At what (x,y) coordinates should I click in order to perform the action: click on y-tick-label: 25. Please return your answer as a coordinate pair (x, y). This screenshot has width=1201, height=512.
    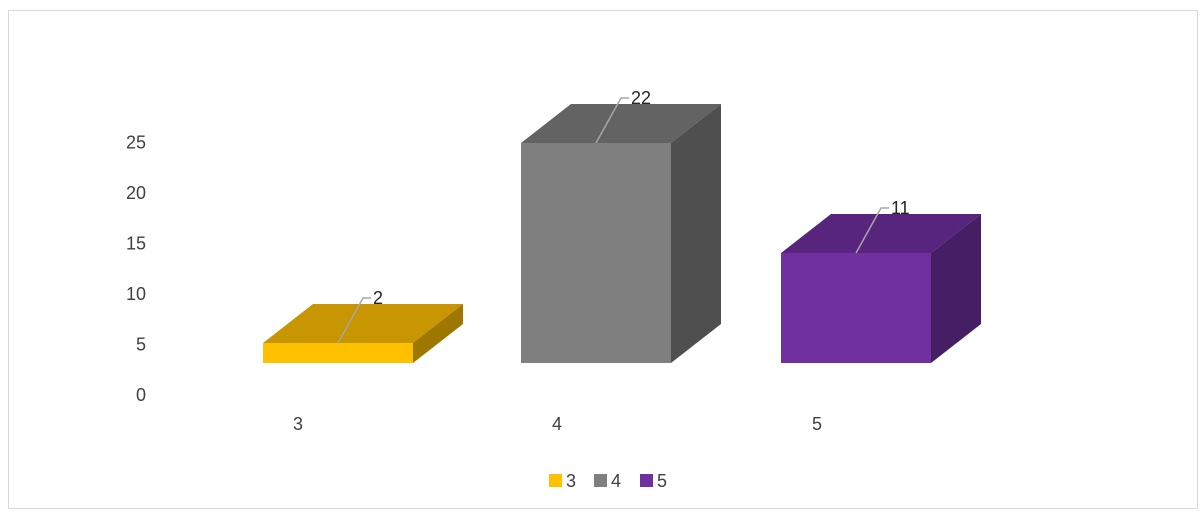
    Looking at the image, I should click on (136, 143).